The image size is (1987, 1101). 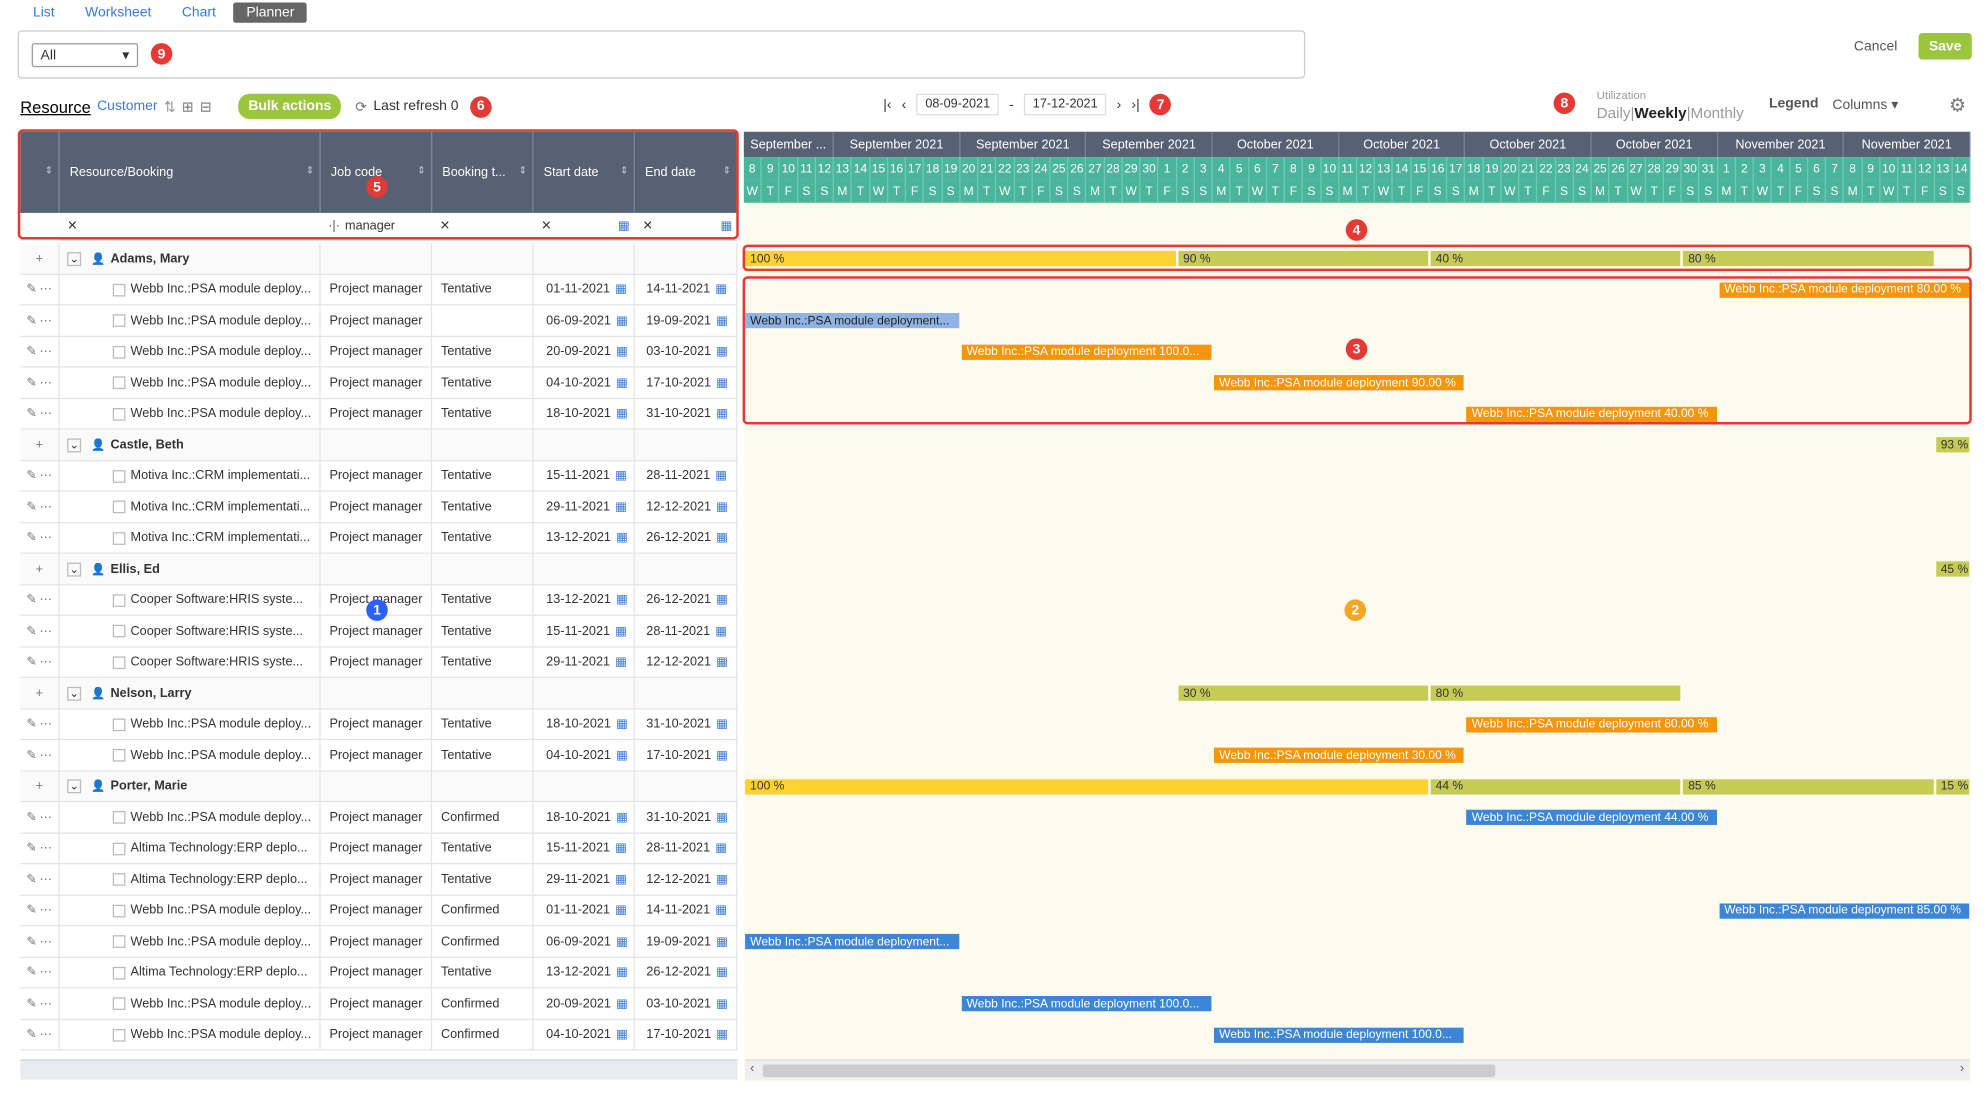 What do you see at coordinates (1962, 1068) in the screenshot?
I see `scroll-right-icon: ›` at bounding box center [1962, 1068].